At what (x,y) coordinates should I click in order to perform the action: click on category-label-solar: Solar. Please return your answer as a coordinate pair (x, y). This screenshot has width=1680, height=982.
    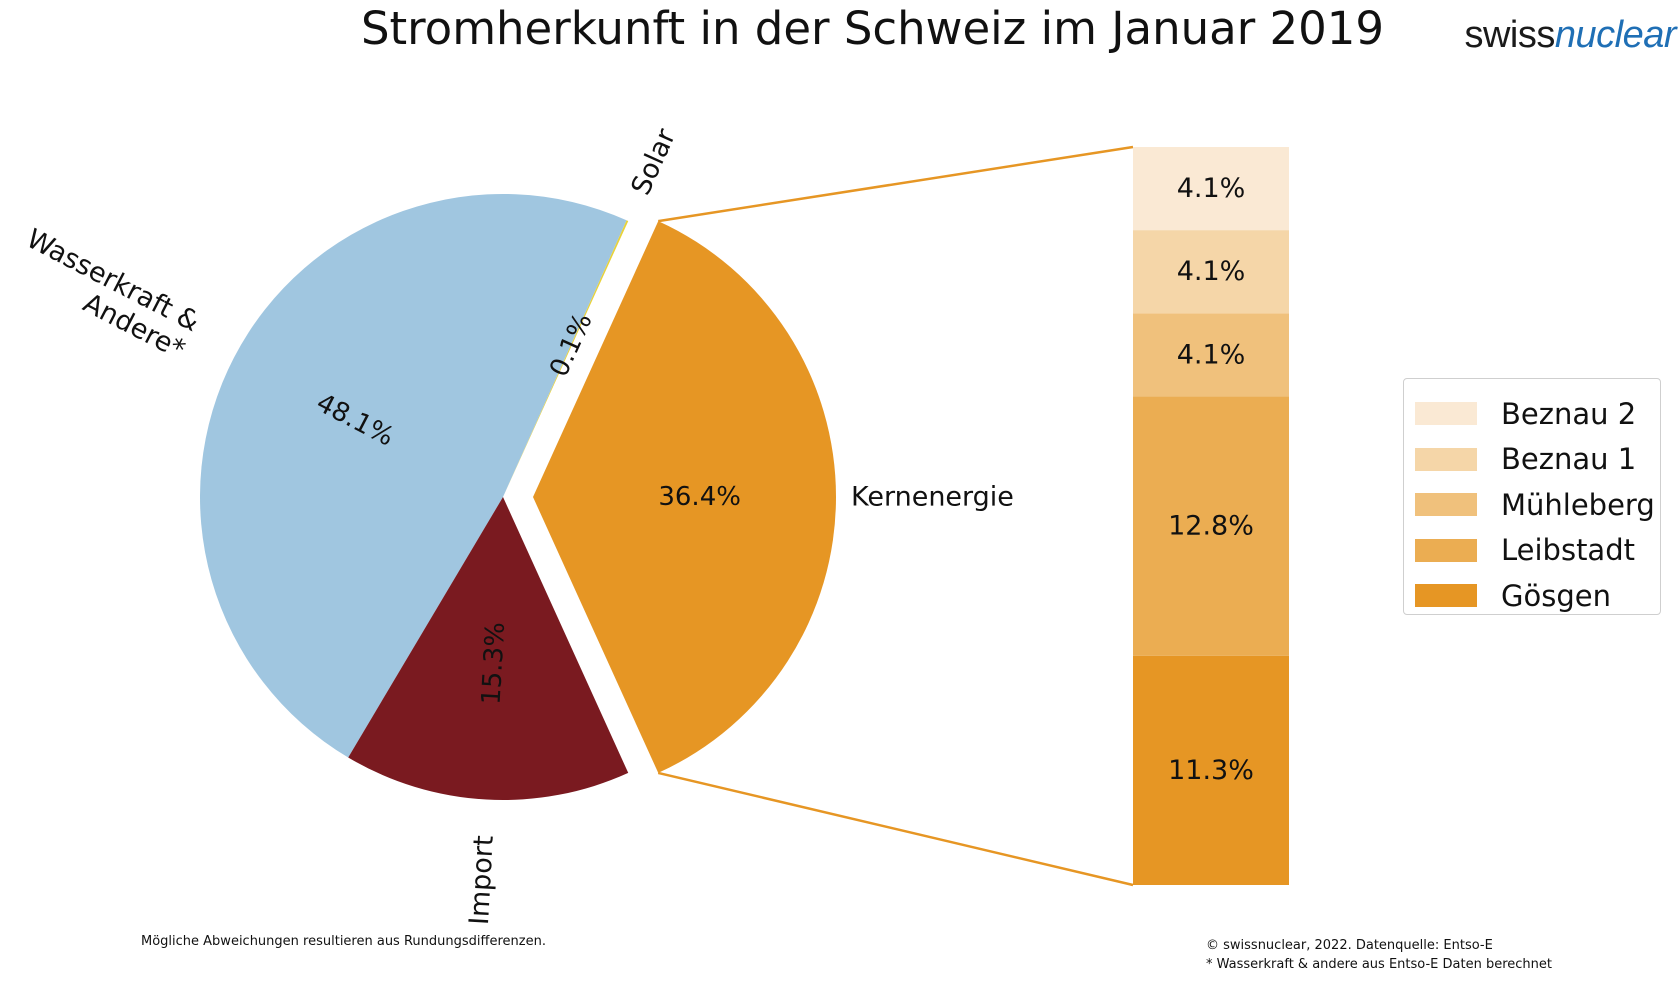
    Looking at the image, I should click on (654, 161).